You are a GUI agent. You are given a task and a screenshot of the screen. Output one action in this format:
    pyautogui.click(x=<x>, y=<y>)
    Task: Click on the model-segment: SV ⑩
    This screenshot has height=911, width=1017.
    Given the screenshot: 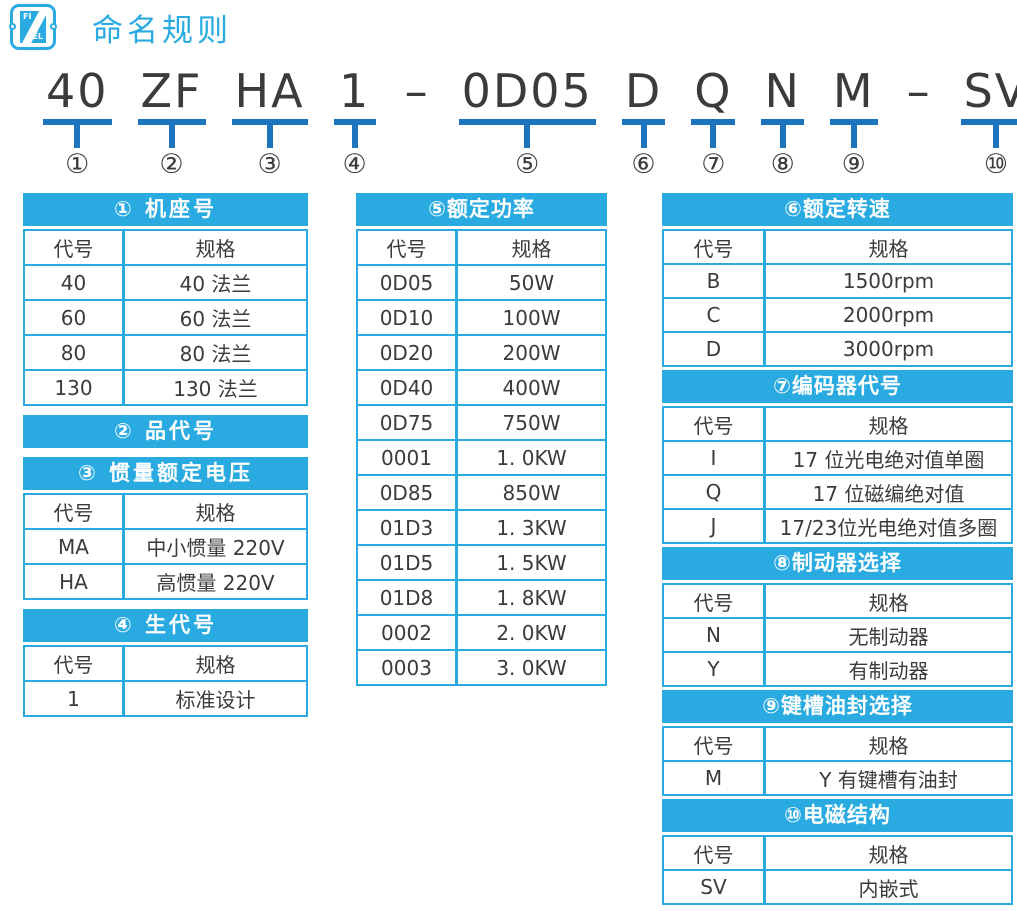 What is the action you would take?
    pyautogui.click(x=988, y=123)
    